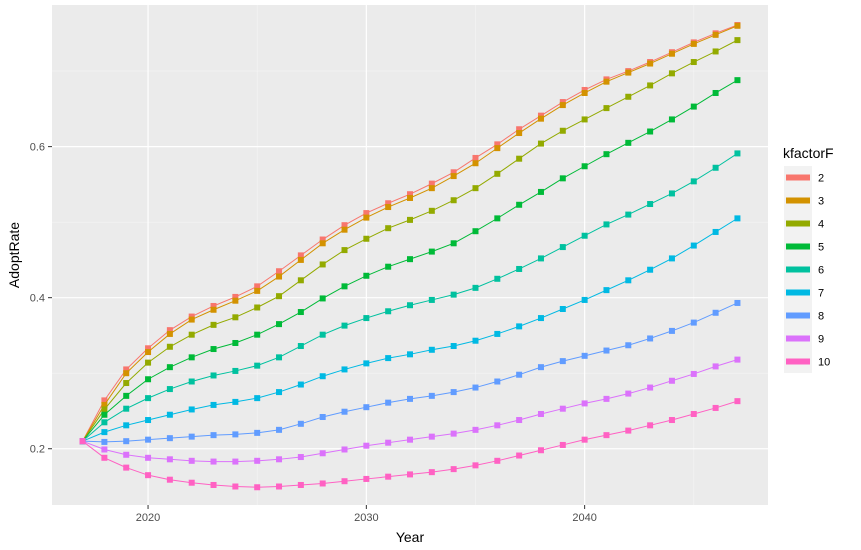 The height and width of the screenshot is (550, 861). What do you see at coordinates (366, 518) in the screenshot?
I see `x-tick-label: 2030` at bounding box center [366, 518].